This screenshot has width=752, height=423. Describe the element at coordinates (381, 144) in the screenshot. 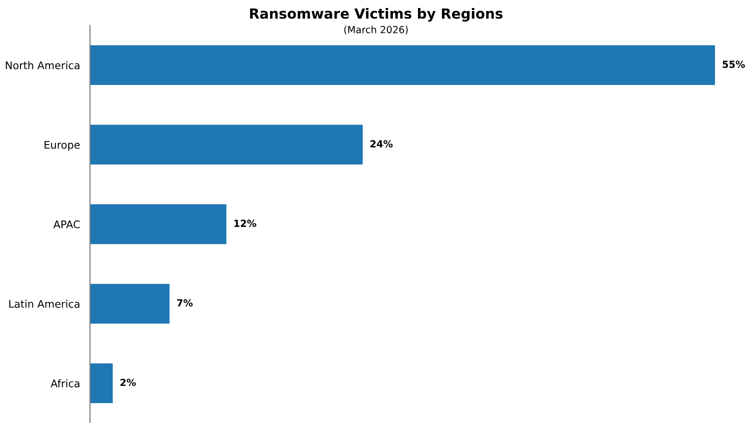

I see `data-label: 24%` at that location.